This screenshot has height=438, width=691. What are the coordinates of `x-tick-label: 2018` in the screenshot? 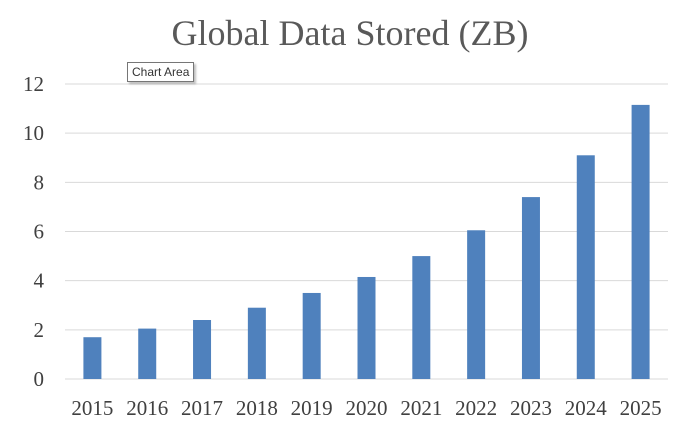 It's located at (257, 408).